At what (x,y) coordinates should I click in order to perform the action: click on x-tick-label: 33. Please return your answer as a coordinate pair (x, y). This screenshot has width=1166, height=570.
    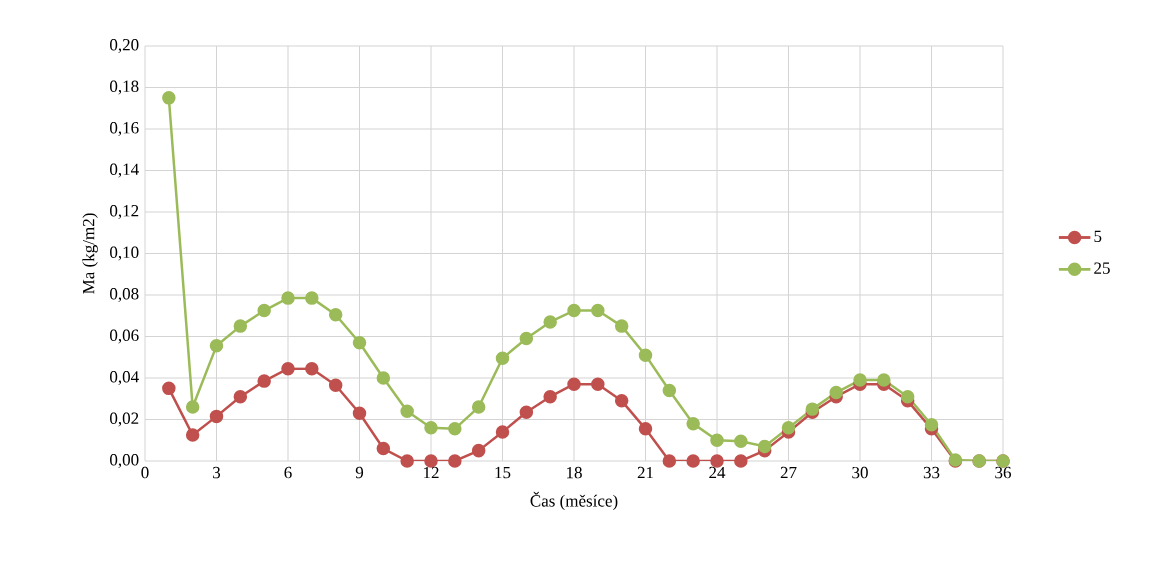
    Looking at the image, I should click on (931, 472).